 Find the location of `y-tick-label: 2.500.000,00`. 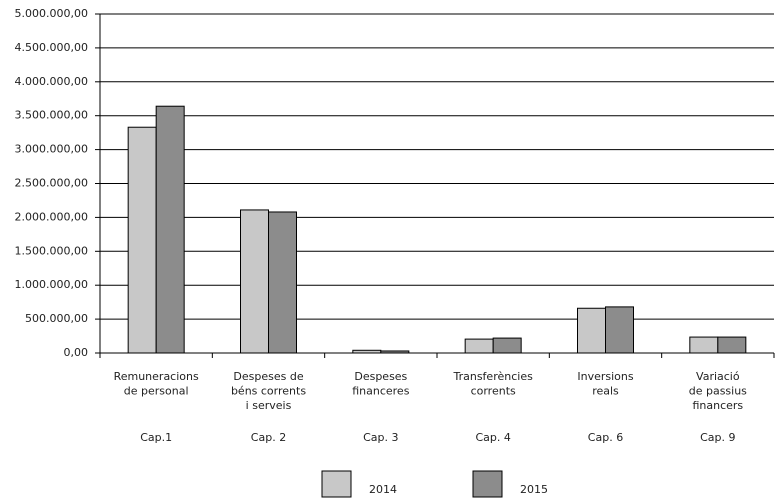

y-tick-label: 2.500.000,00 is located at coordinates (51, 183).